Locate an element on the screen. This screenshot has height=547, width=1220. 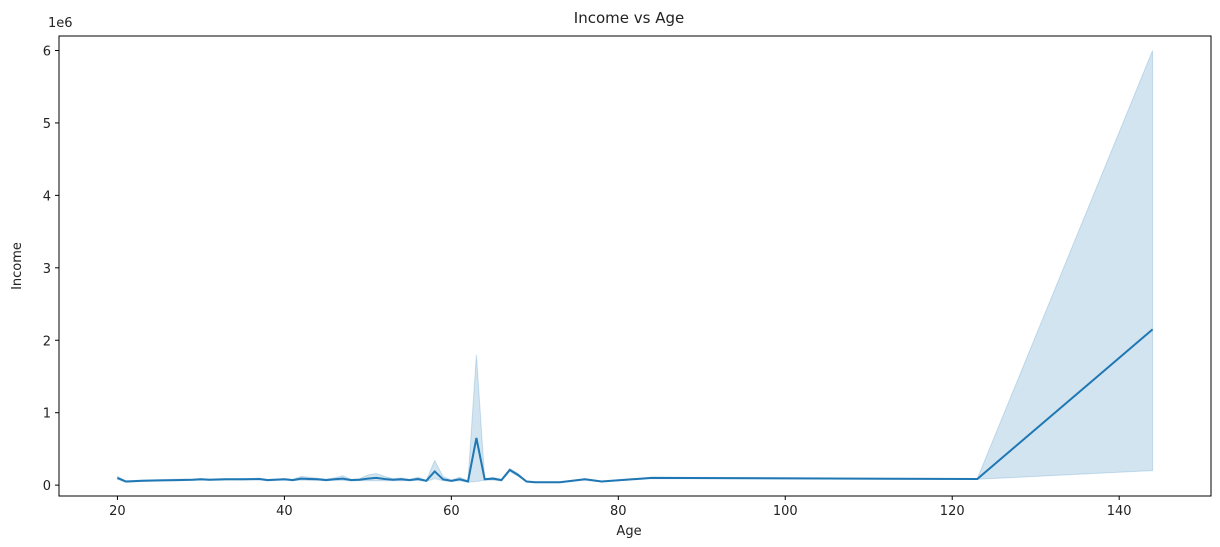
y-tick-label: 2 is located at coordinates (47, 341).